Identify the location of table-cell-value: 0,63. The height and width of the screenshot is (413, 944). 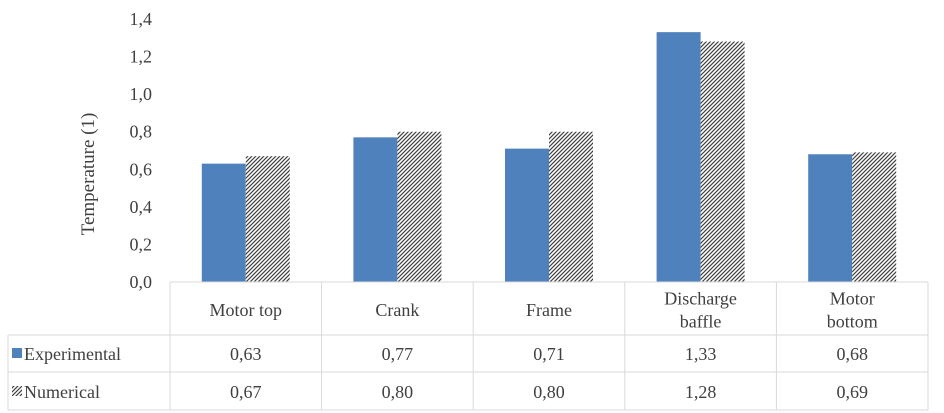
(246, 354).